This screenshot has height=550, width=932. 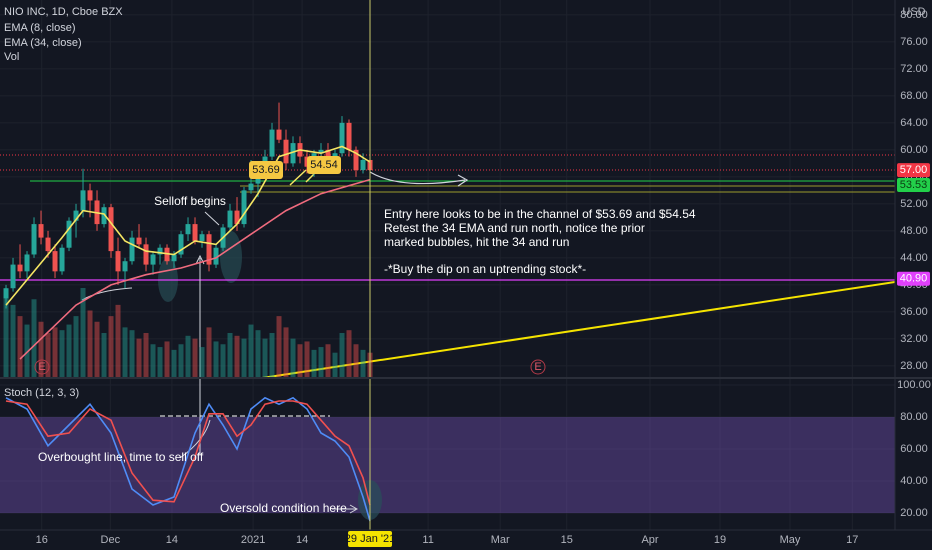 What do you see at coordinates (914, 96) in the screenshot?
I see `y-tick-label: 68.00` at bounding box center [914, 96].